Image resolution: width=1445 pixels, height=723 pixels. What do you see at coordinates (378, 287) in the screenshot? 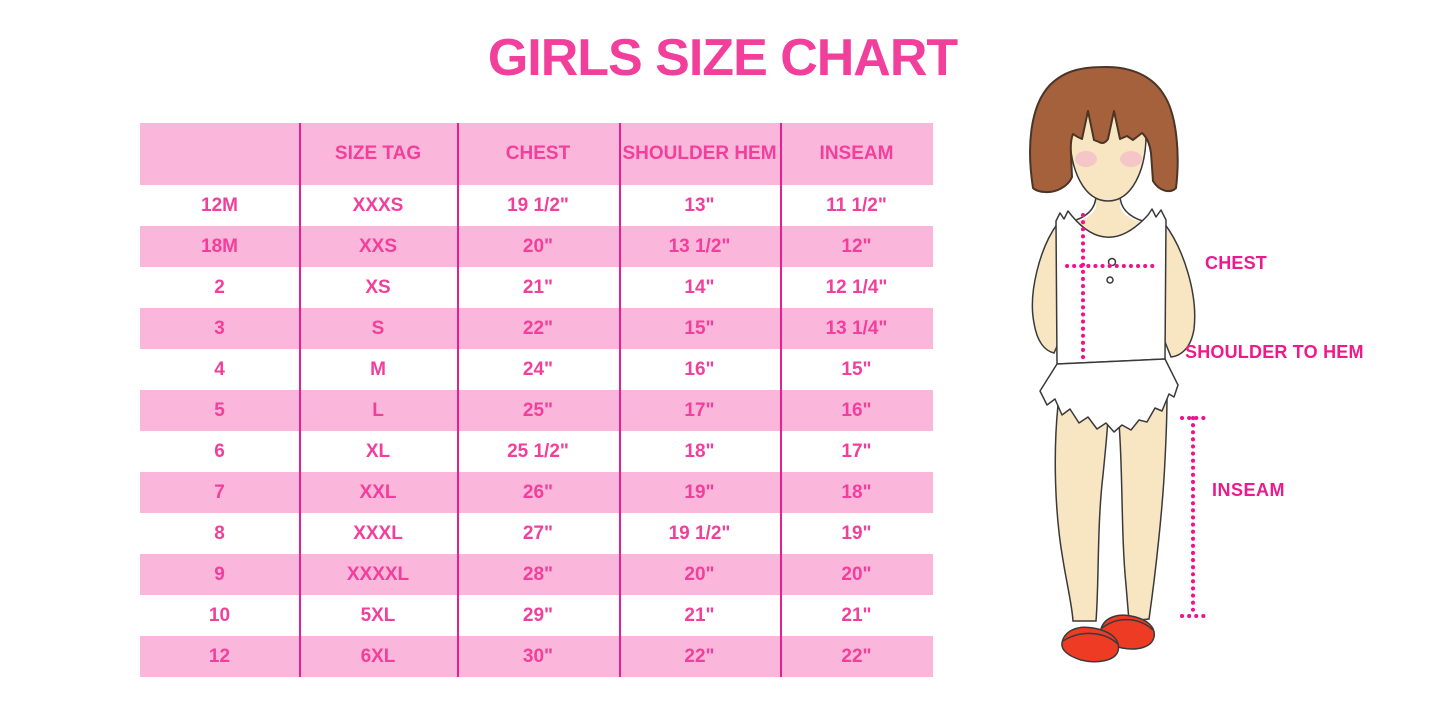
I see `table-cell: XS` at bounding box center [378, 287].